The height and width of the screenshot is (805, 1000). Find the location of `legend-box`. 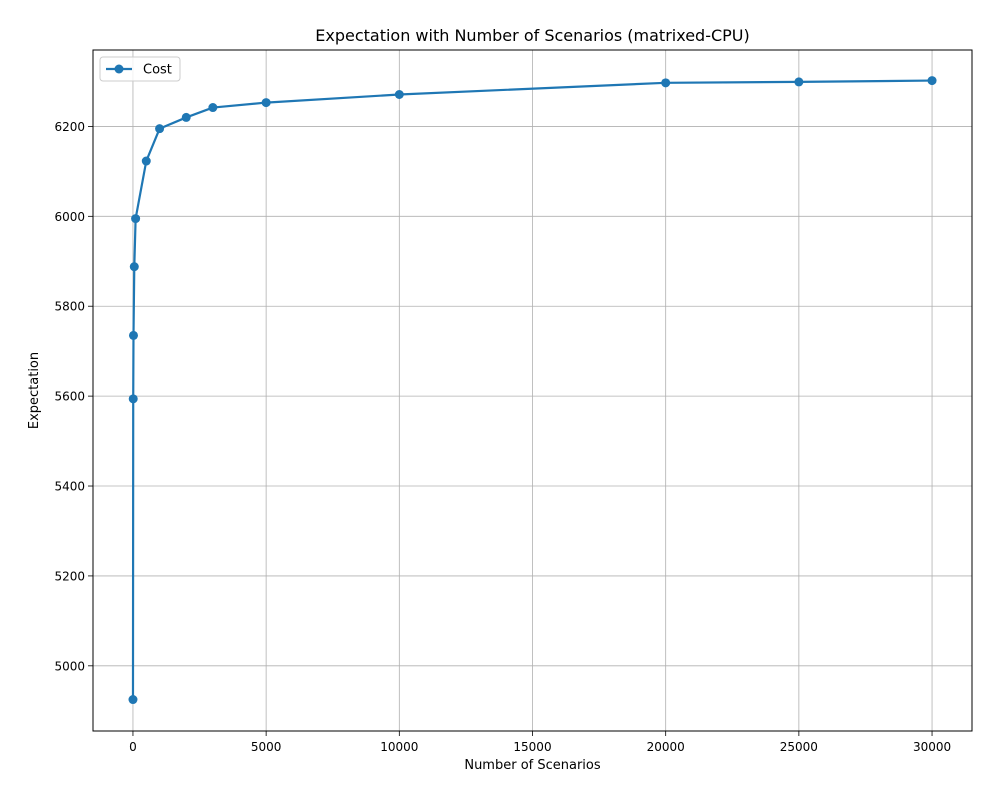

legend-box is located at coordinates (140, 69).